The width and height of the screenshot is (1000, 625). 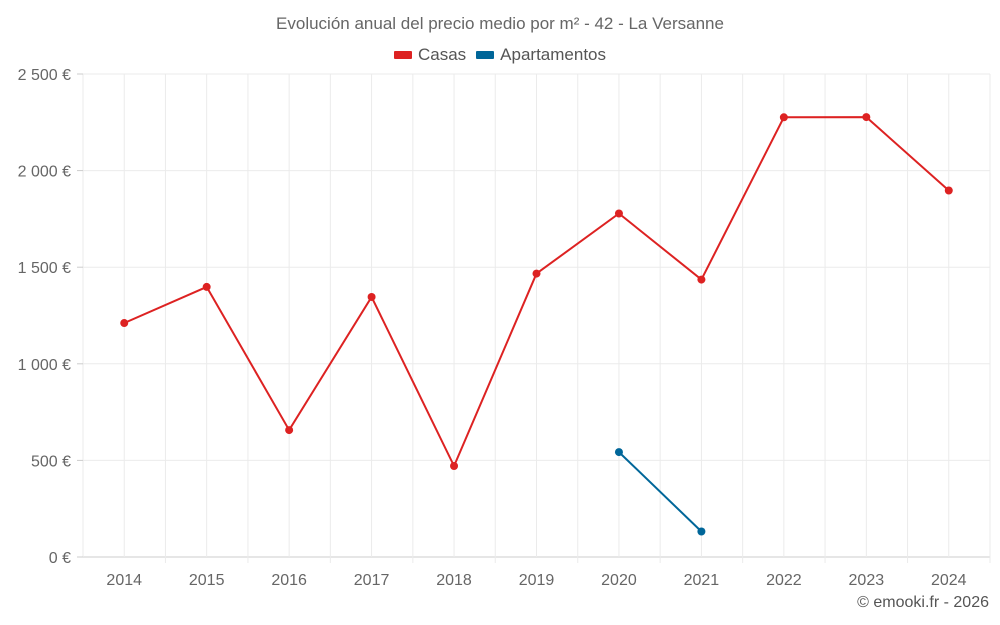 I want to click on legend-item-casas: Casas, so click(x=430, y=55).